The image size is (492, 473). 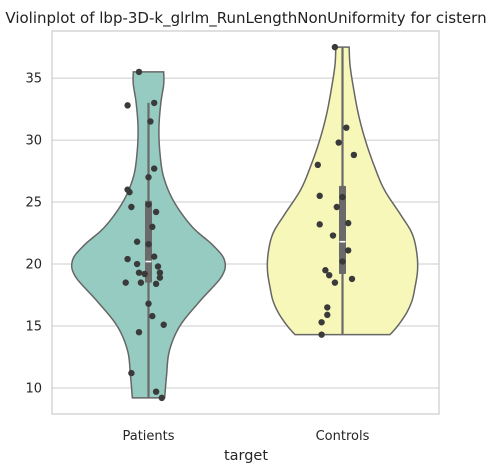 What do you see at coordinates (33, 141) in the screenshot?
I see `y-tick-label-30: 30` at bounding box center [33, 141].